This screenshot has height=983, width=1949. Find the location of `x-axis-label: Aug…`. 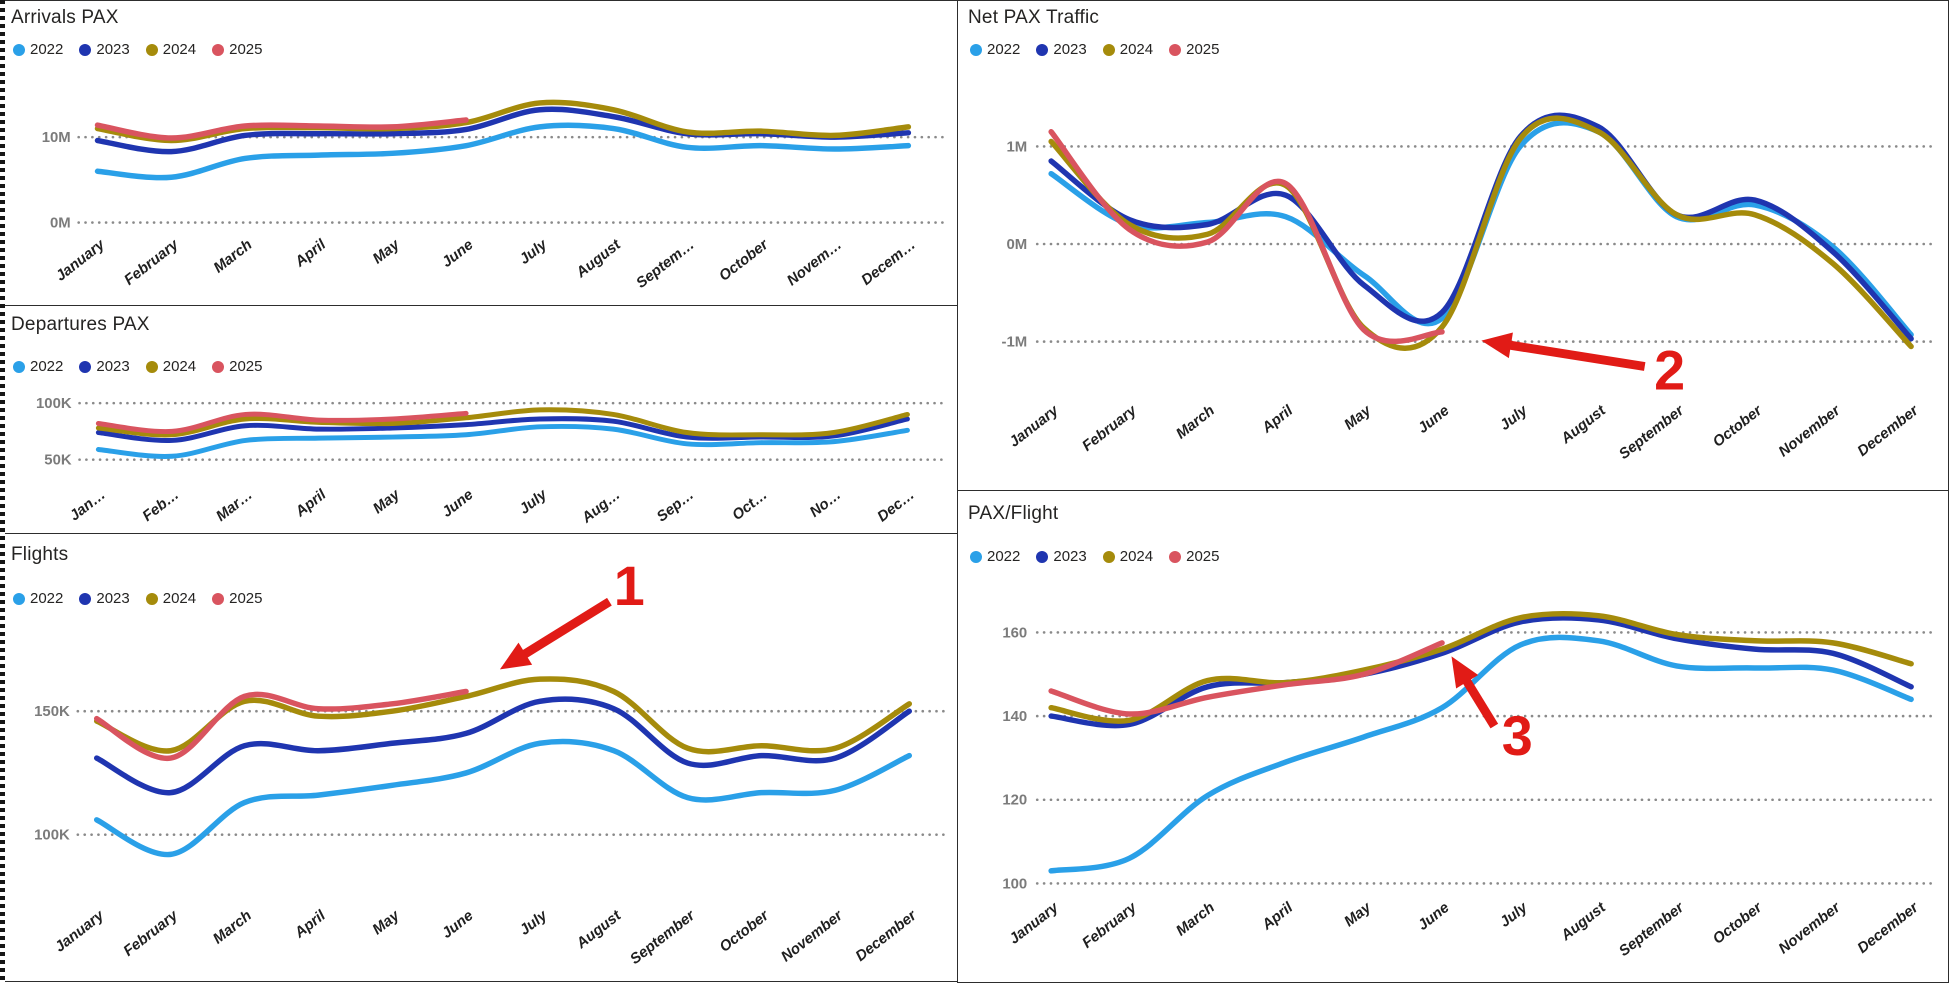

x-axis-label: Aug… is located at coordinates (600, 507).